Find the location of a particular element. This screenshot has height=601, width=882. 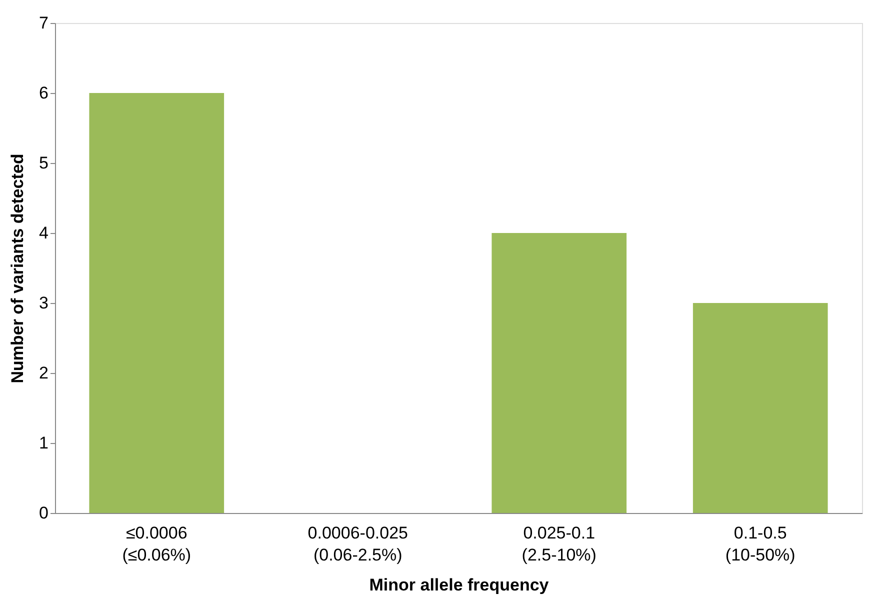

y-tick-label: 5 is located at coordinates (43, 163).